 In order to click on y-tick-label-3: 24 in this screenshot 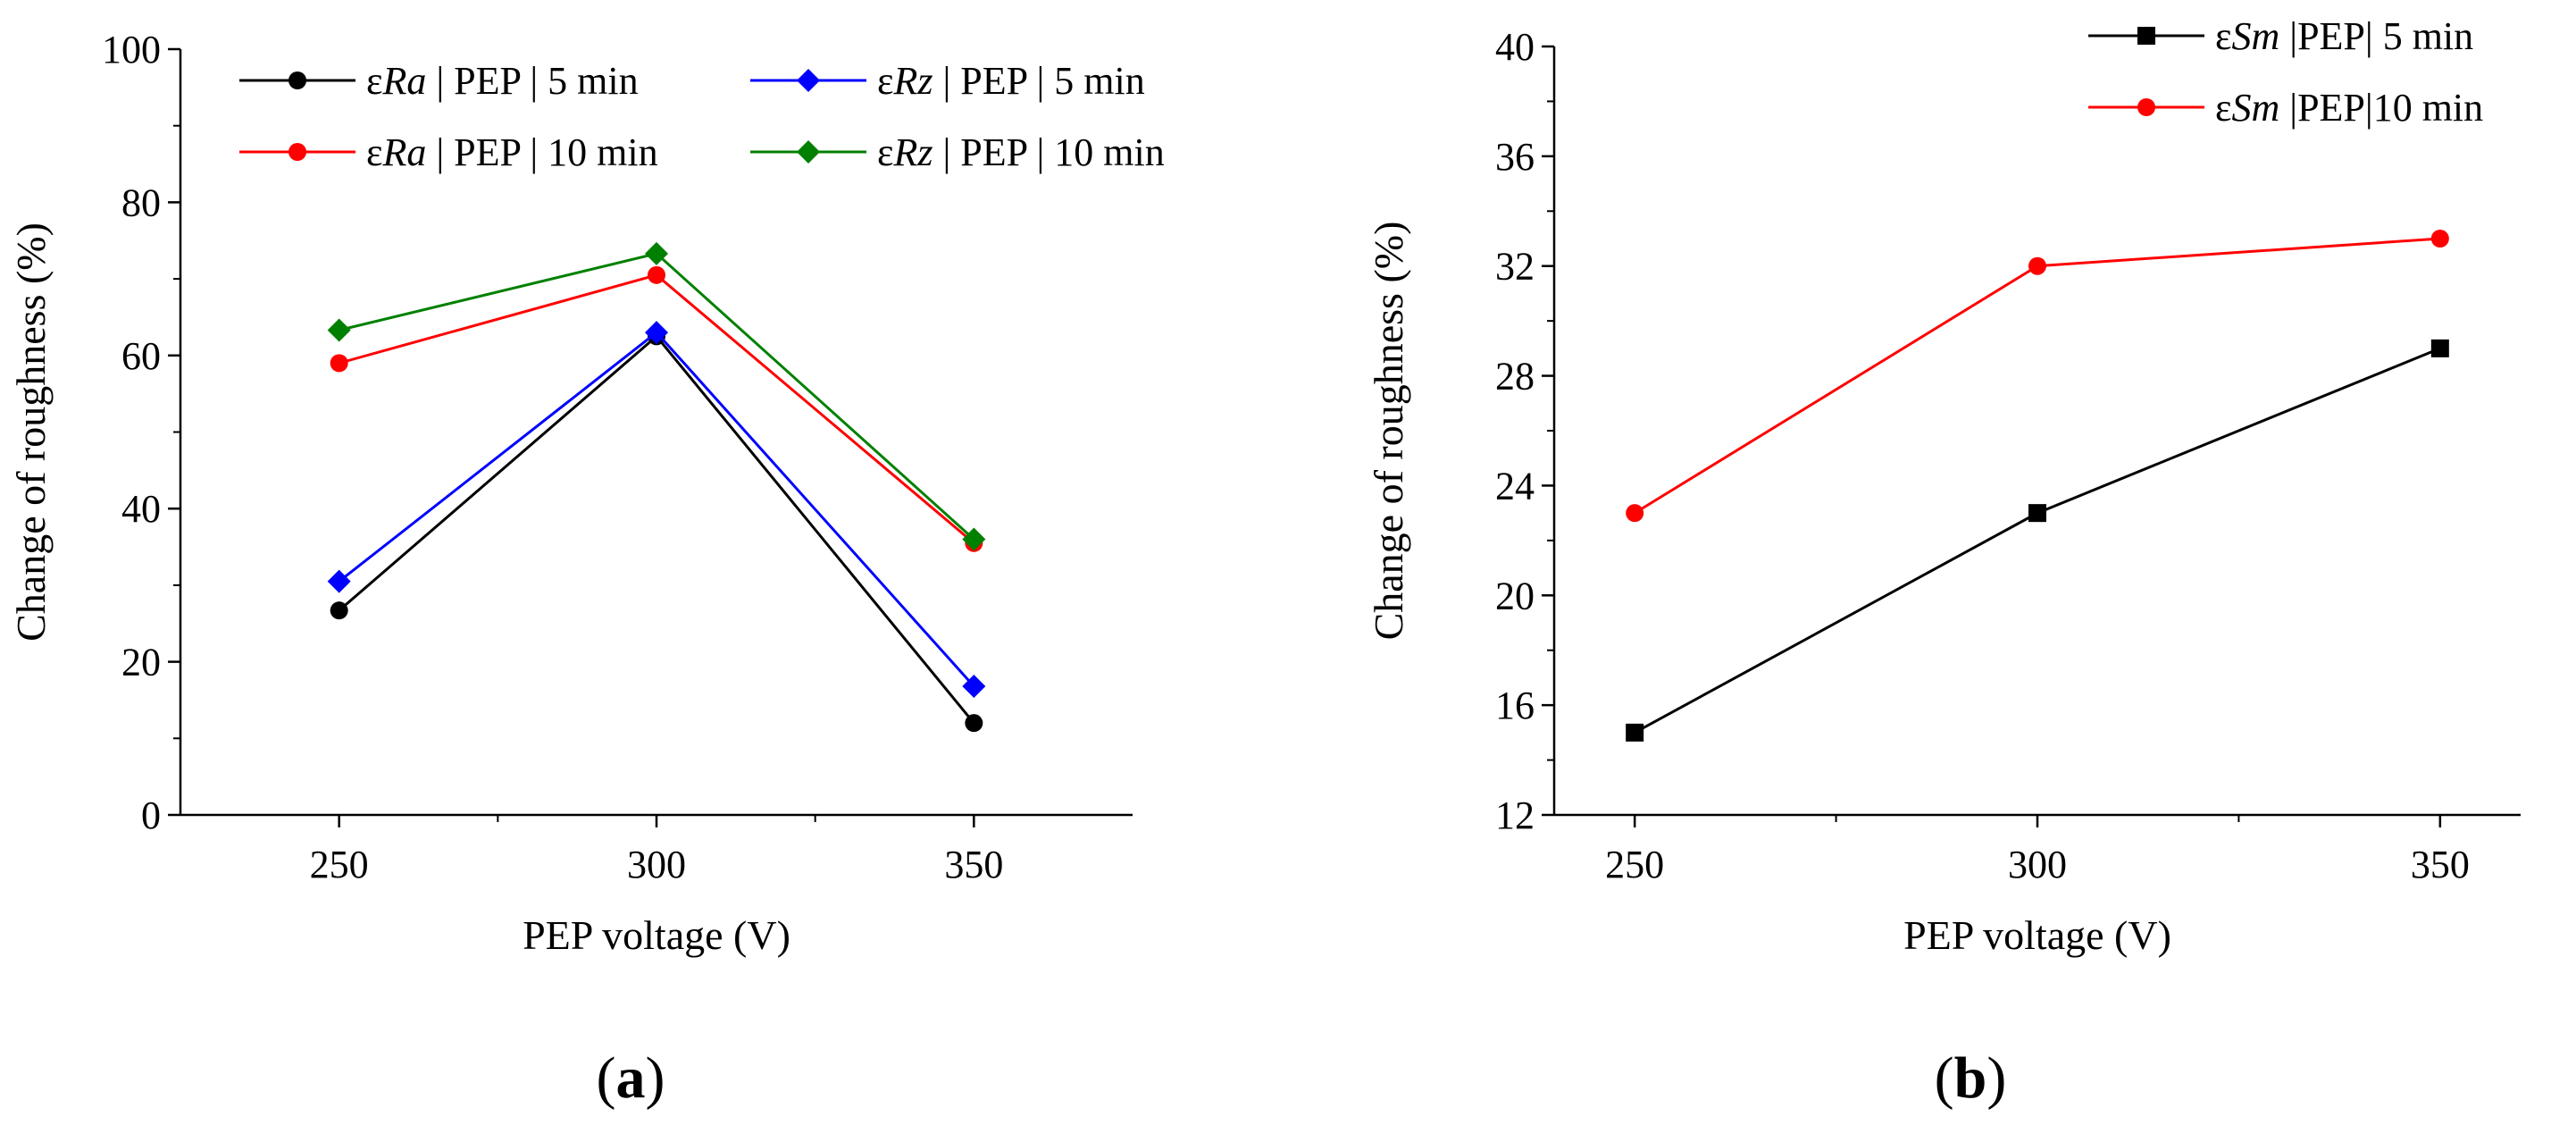, I will do `click(1515, 486)`.